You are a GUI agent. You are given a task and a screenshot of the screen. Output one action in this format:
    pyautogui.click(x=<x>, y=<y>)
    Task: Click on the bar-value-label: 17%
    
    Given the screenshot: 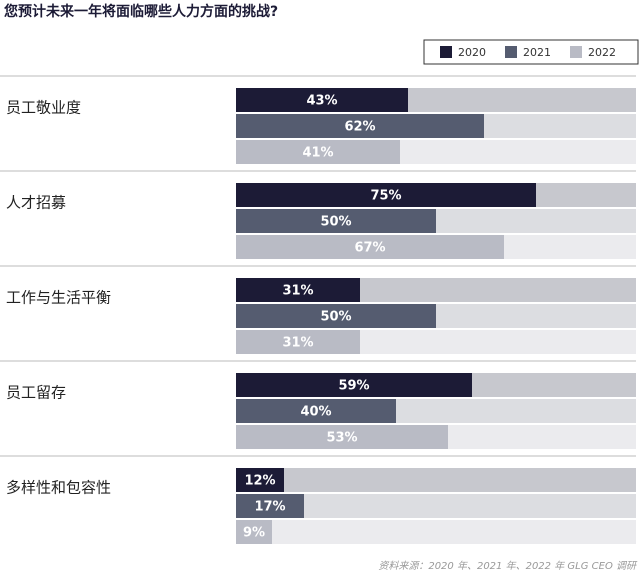 What is the action you would take?
    pyautogui.click(x=269, y=507)
    